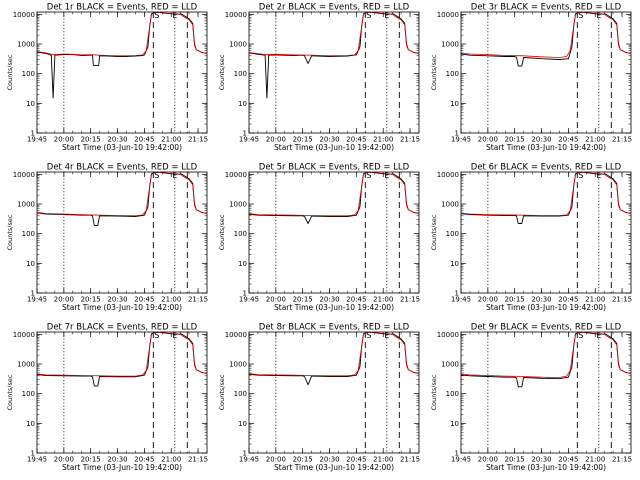 This screenshot has height=480, width=640. What do you see at coordinates (334, 8) in the screenshot?
I see `chart-title: Det 2r BLACK = Events, RED = LLD` at bounding box center [334, 8].